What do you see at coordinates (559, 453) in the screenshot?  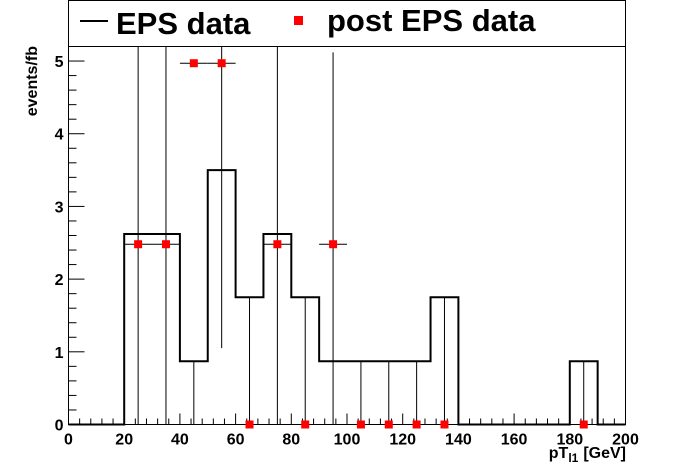 I see `x-axis-title-main: pT` at bounding box center [559, 453].